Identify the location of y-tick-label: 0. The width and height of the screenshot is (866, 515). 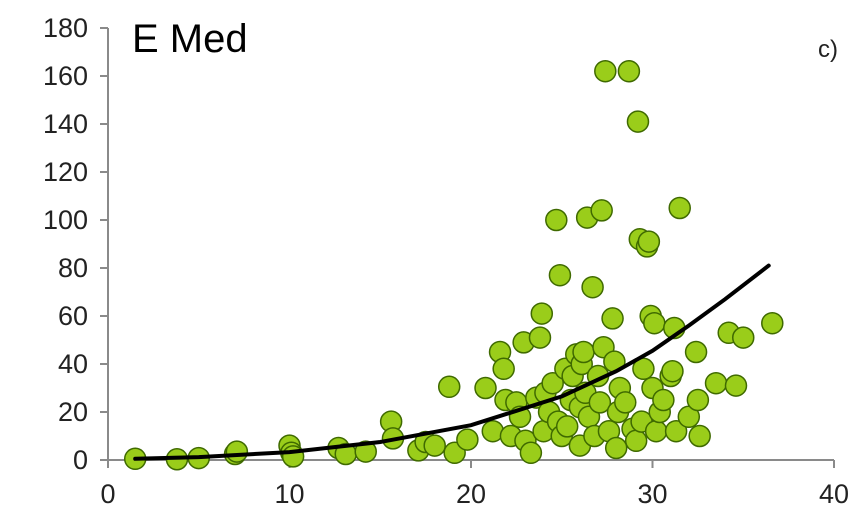
(80, 460).